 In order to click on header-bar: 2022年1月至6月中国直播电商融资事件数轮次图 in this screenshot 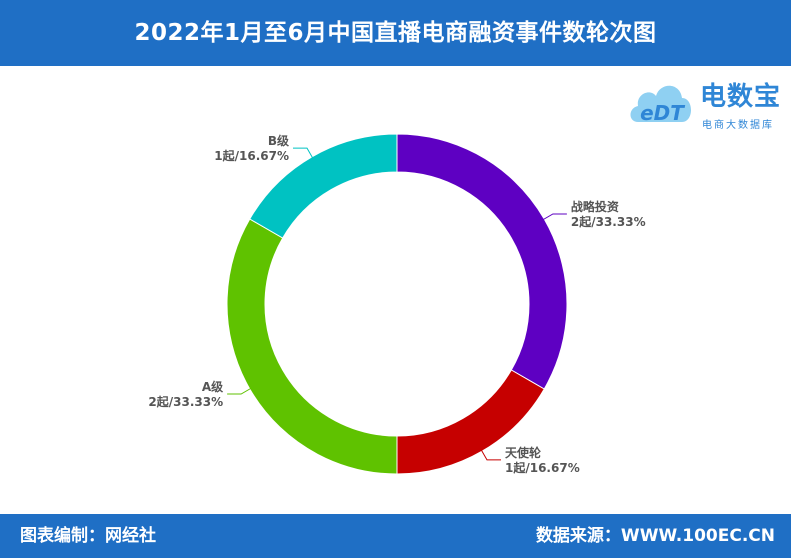, I will do `click(395, 33)`.